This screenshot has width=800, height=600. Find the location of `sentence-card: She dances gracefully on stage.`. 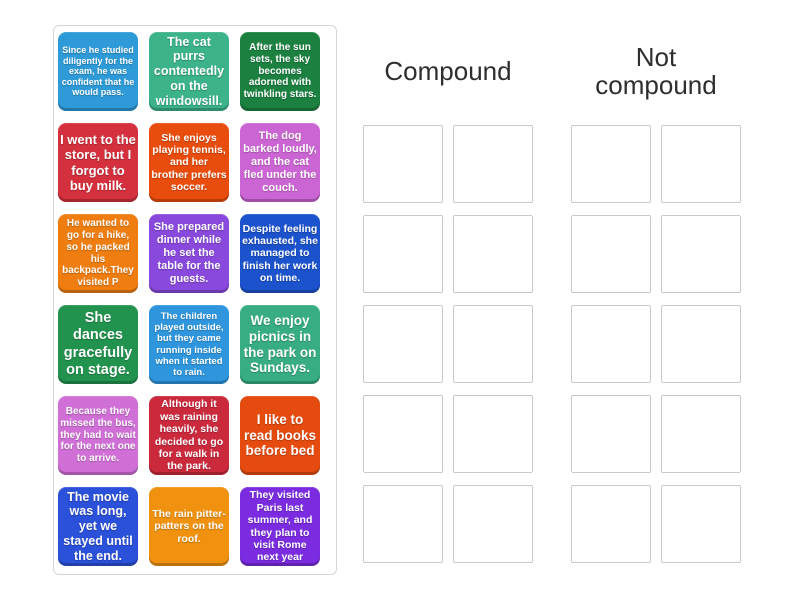

sentence-card: She dances gracefully on stage. is located at coordinates (98, 344).